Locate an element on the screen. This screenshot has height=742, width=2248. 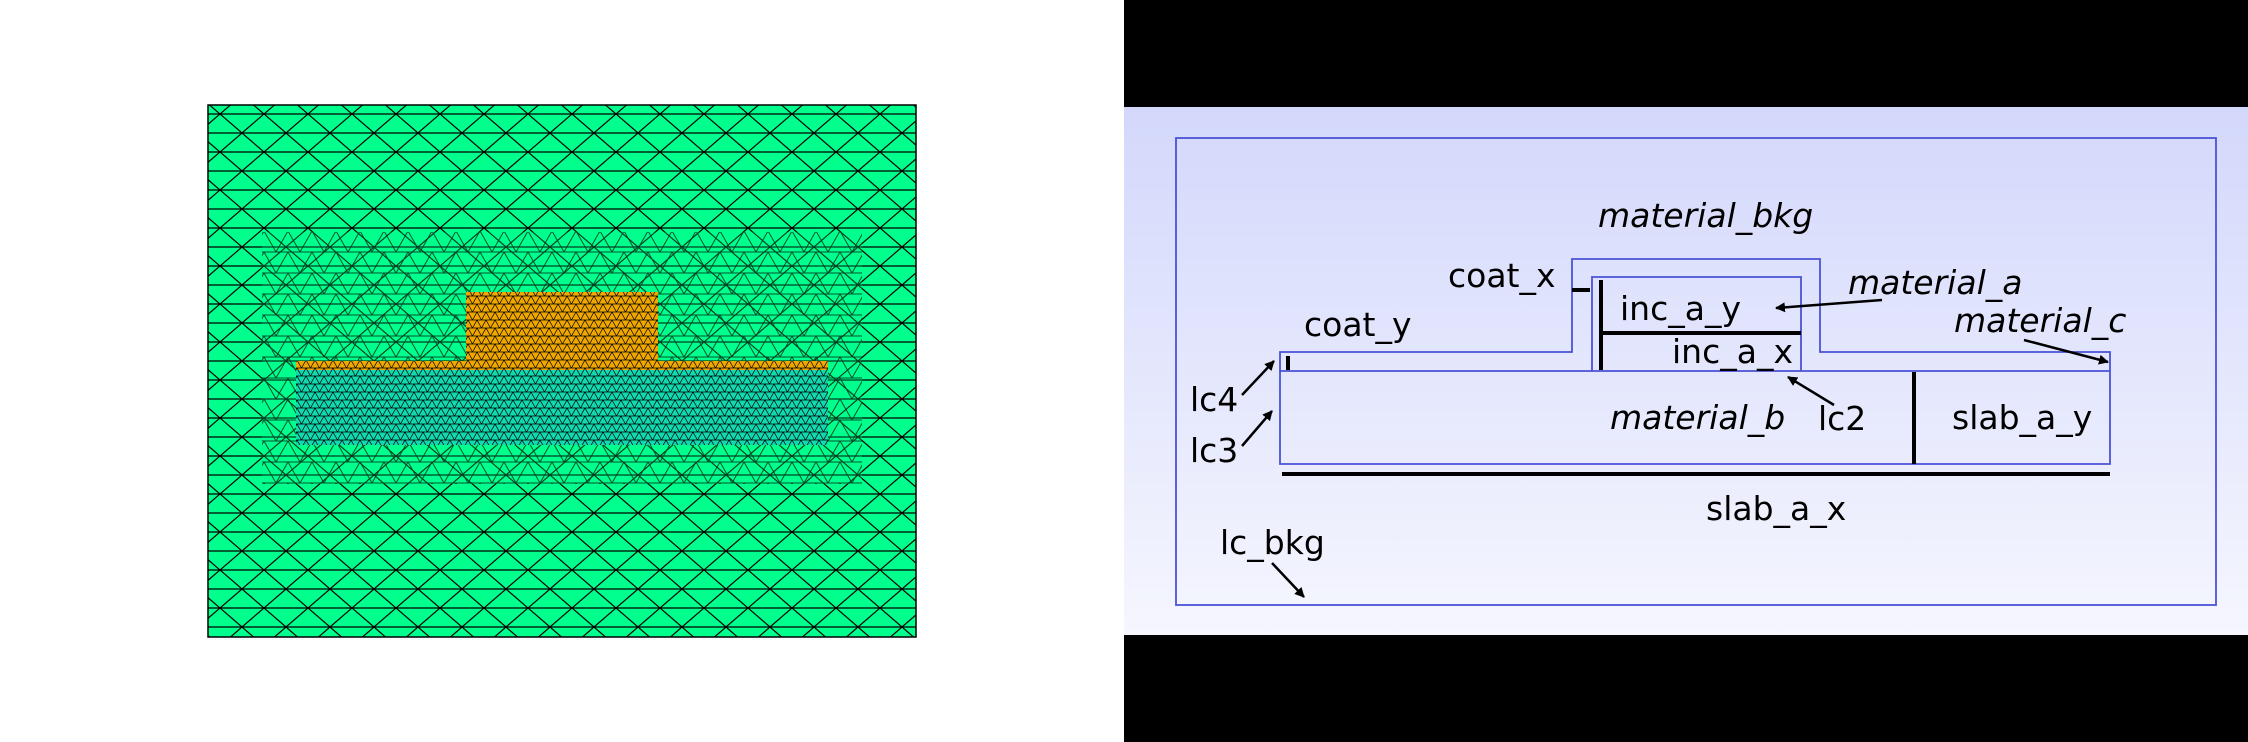
lc2-arrow is located at coordinates (1811, 391).